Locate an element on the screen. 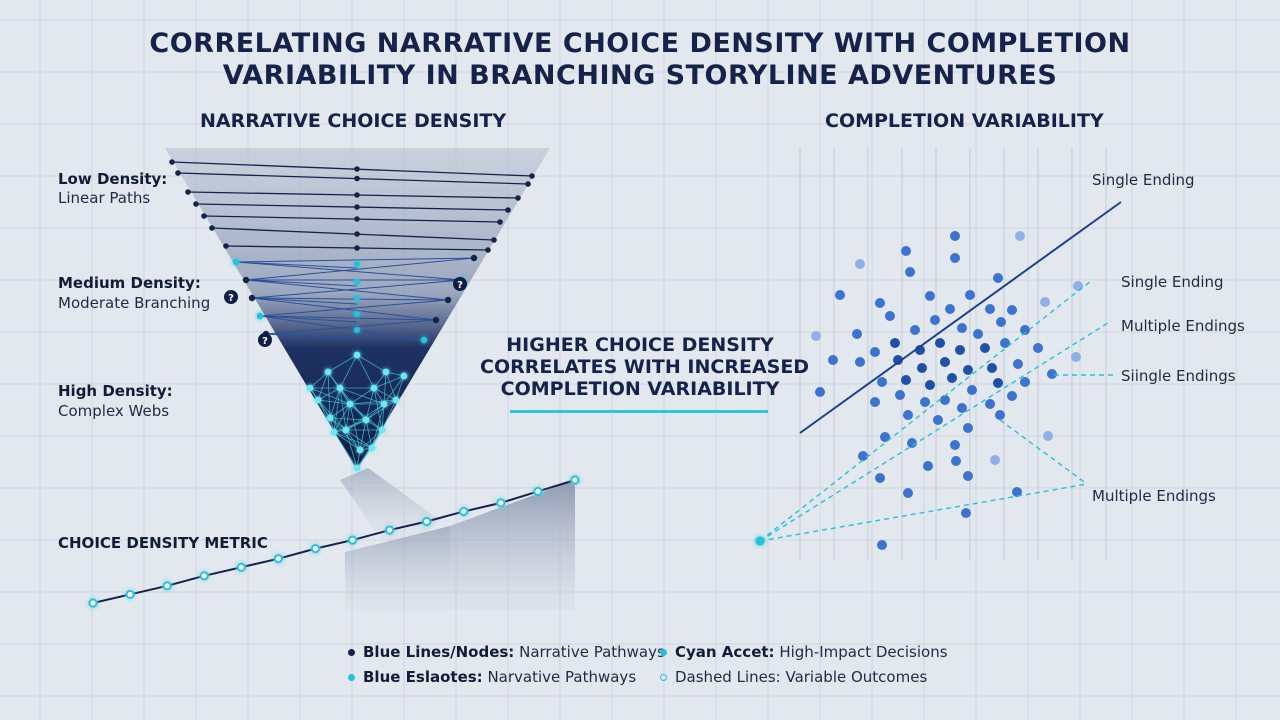  legend-item-dashed-lines: Dashed Lines: Variable Outcomes is located at coordinates (793, 677).